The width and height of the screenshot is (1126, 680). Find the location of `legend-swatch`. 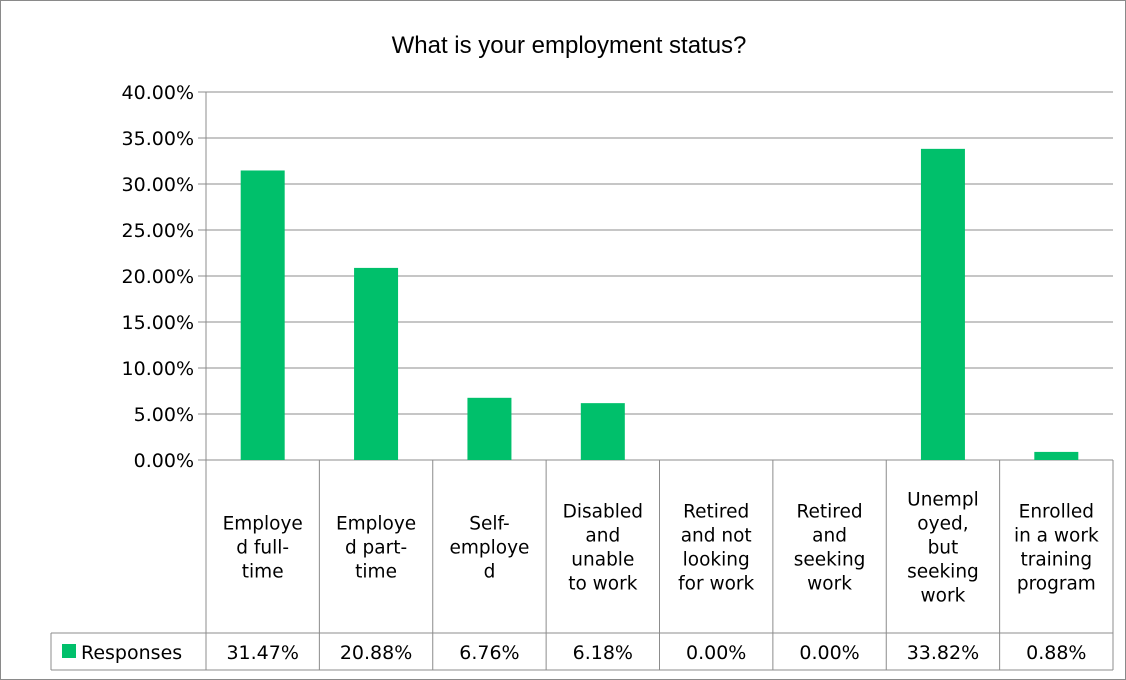

legend-swatch is located at coordinates (69, 651).